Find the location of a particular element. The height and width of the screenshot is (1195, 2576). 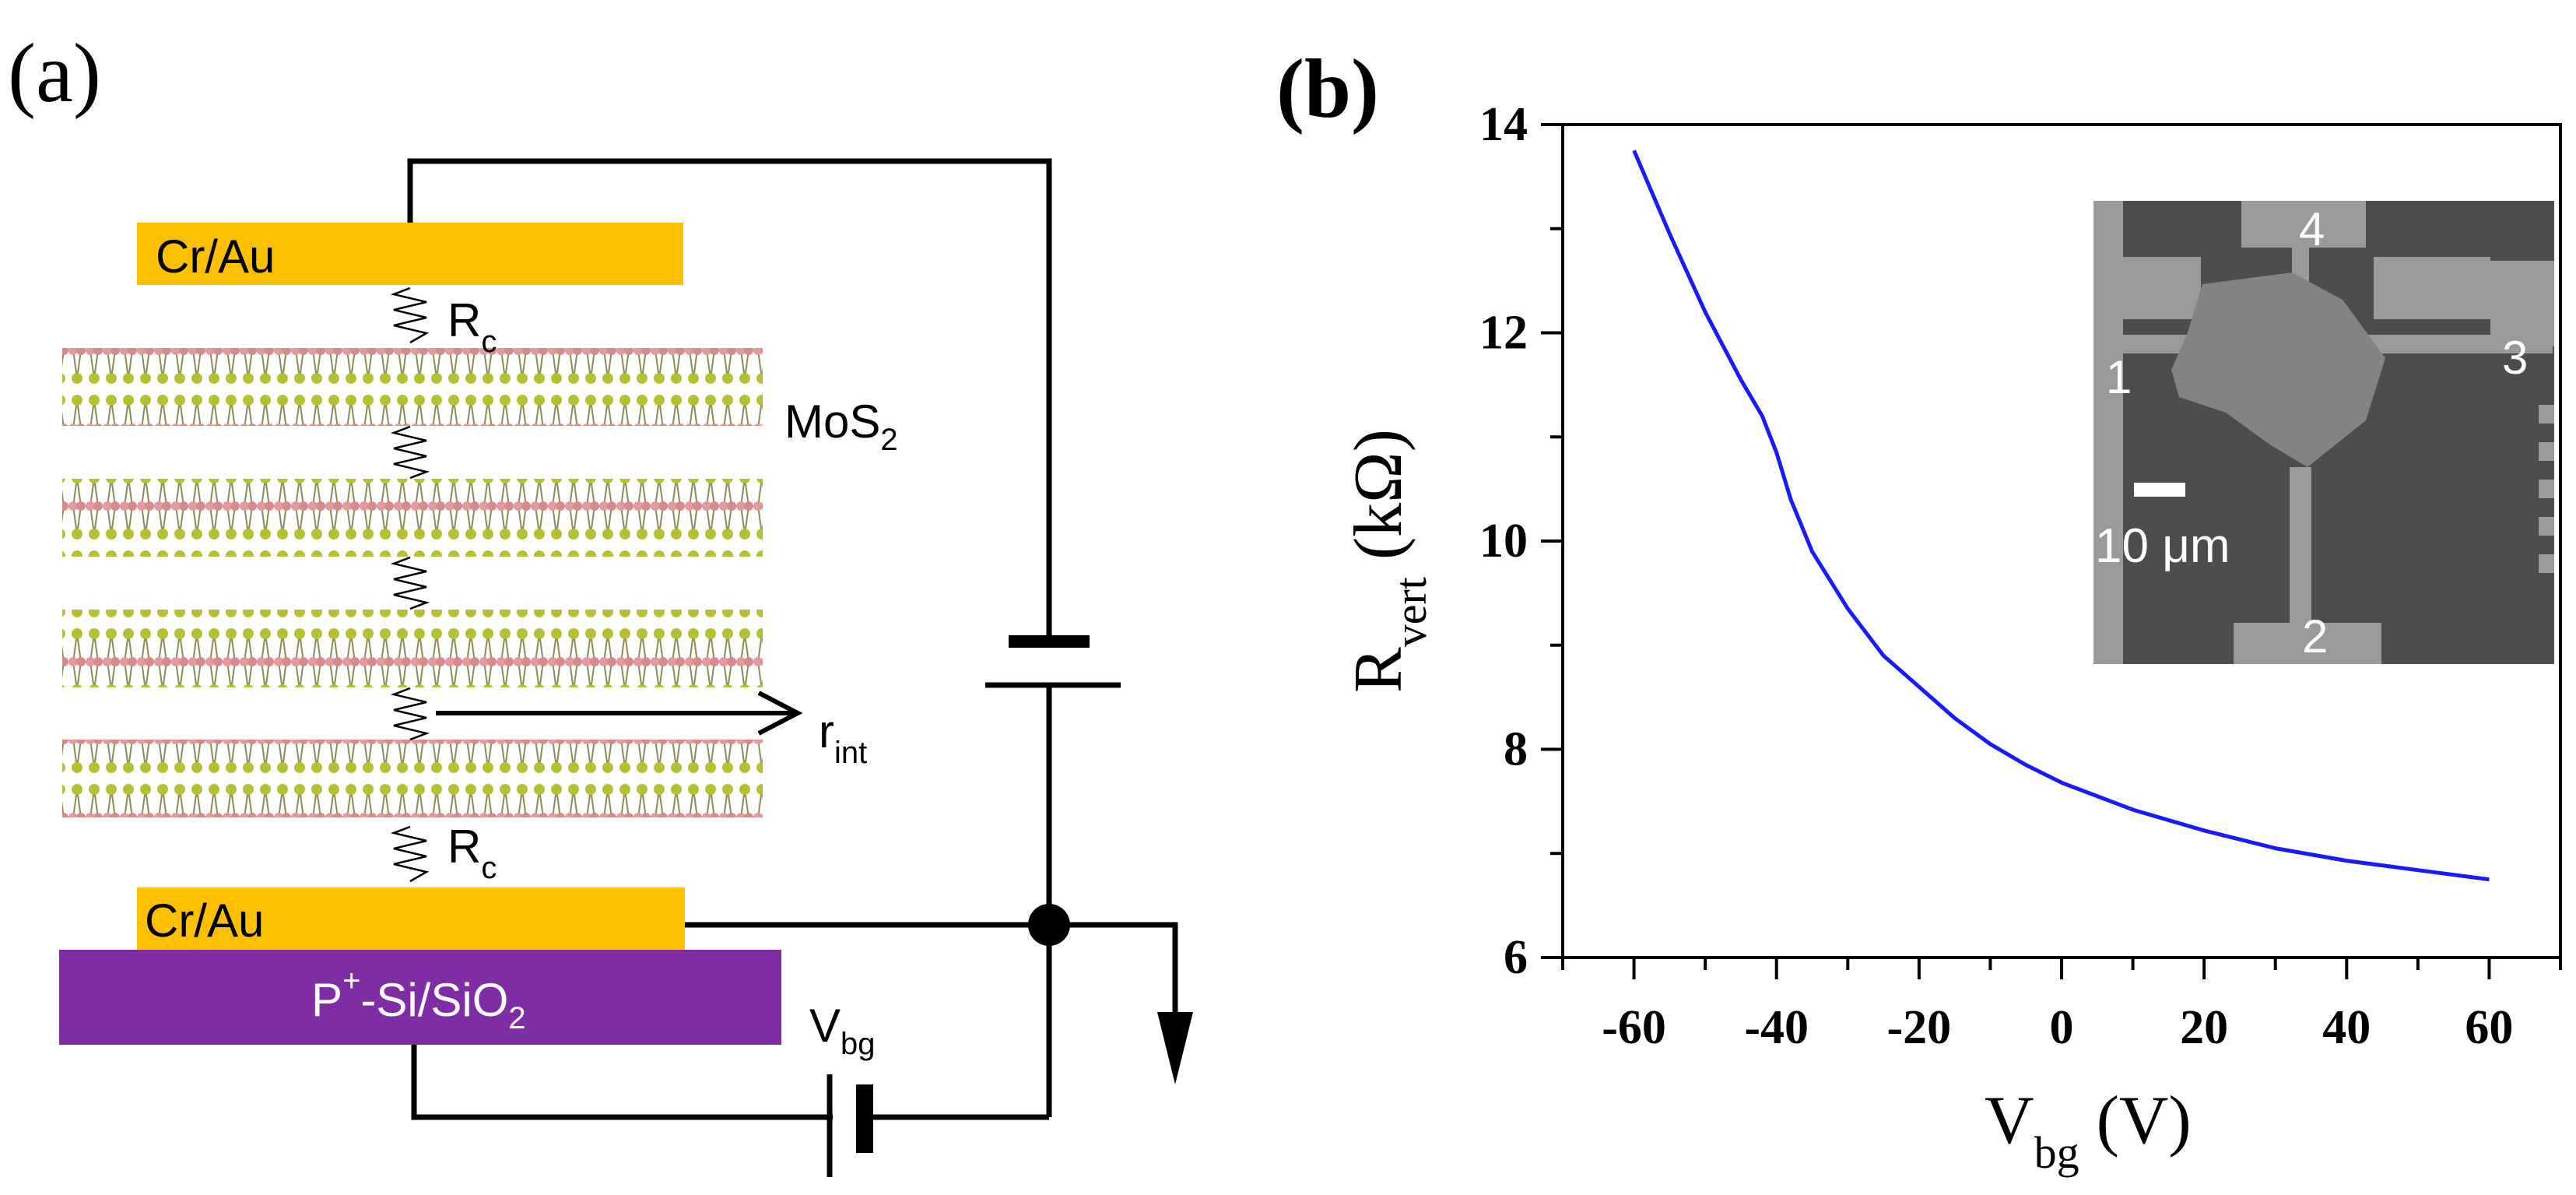

y-tick-label: 8 is located at coordinates (1516, 750).